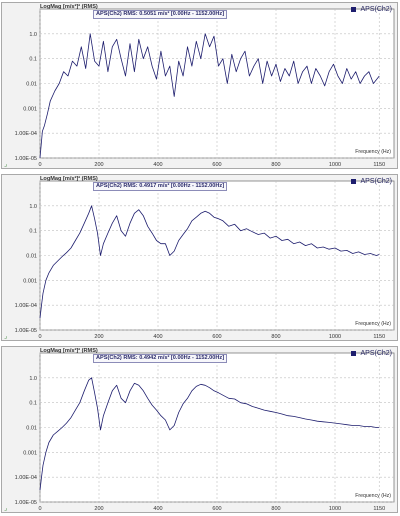 This screenshot has width=400, height=516. What do you see at coordinates (69, 351) in the screenshot?
I see `chart-title-3: LogMag [m/s²]² (RMS)` at bounding box center [69, 351].